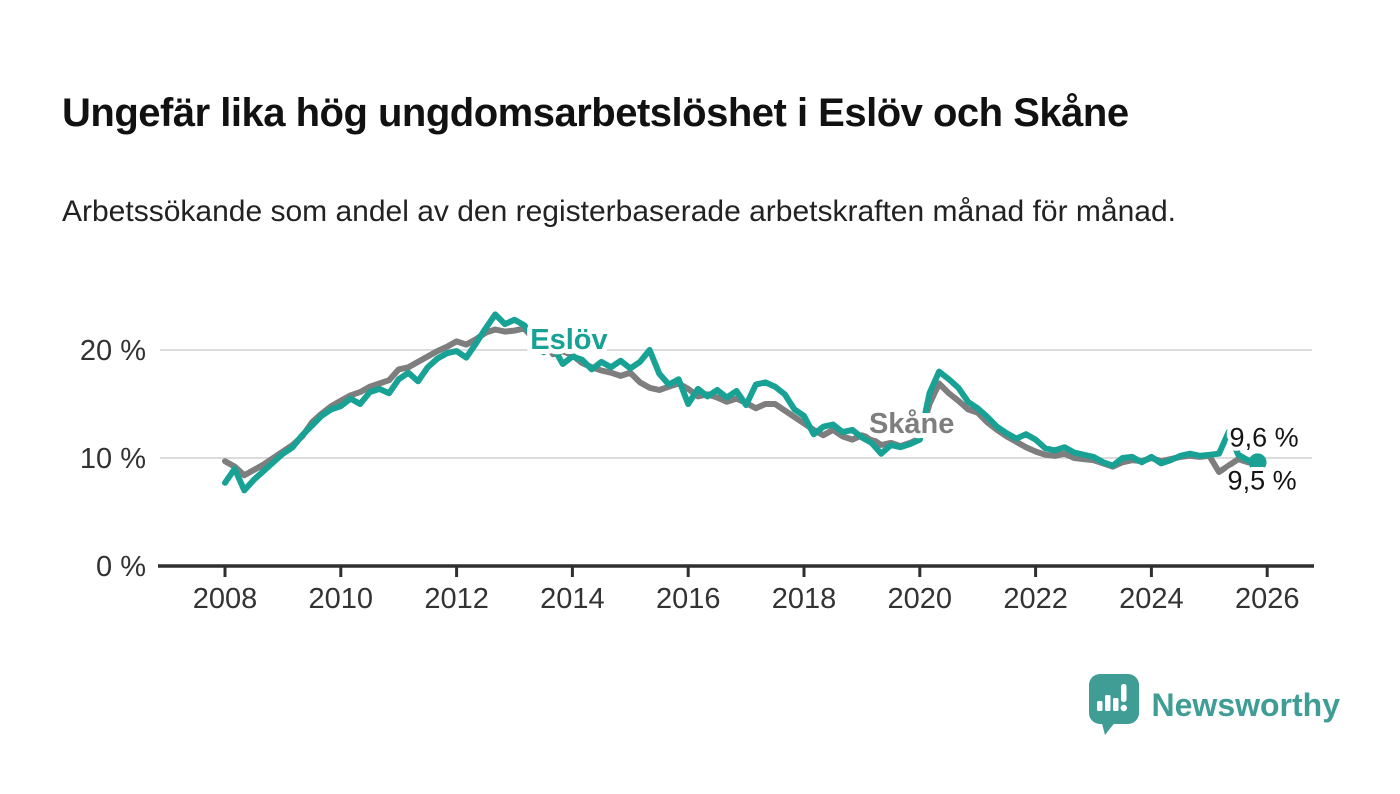 The image size is (1400, 794). I want to click on newsworthy-logo-icon, so click(1113, 704).